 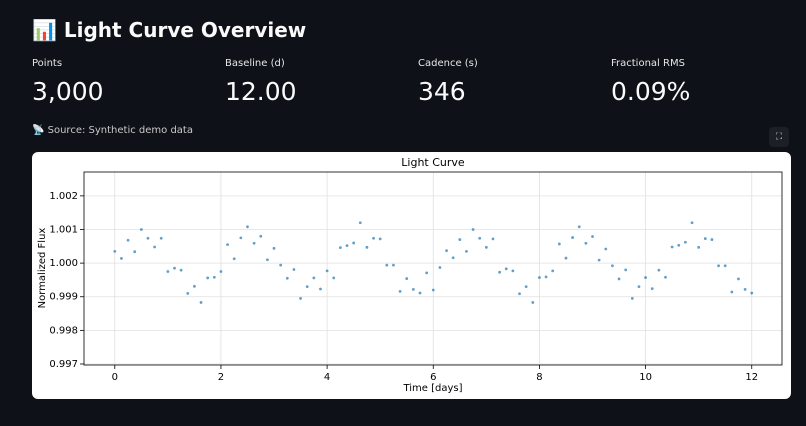 What do you see at coordinates (433, 377) in the screenshot?
I see `x-tick-label: 6` at bounding box center [433, 377].